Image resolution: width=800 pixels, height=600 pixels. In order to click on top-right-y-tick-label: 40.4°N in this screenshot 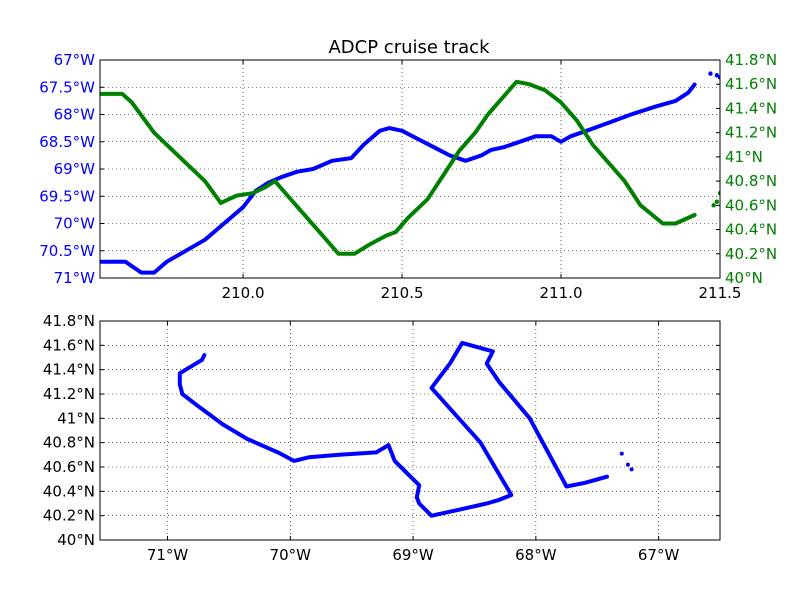, I will do `click(751, 230)`.